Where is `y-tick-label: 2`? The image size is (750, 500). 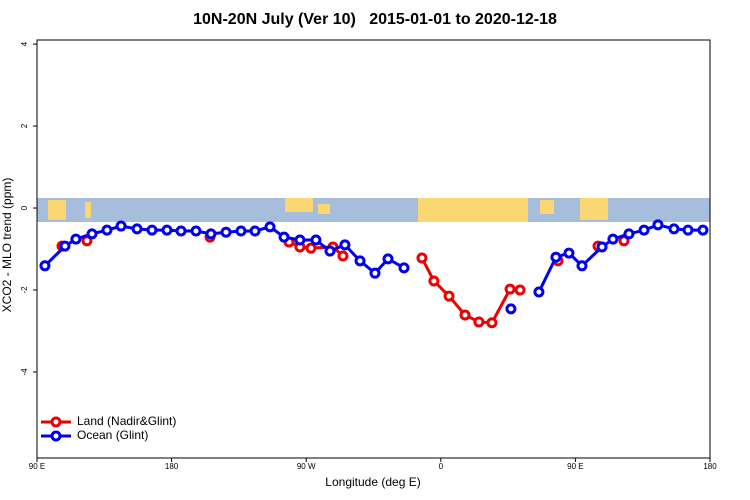 y-tick-label: 2 is located at coordinates (24, 125).